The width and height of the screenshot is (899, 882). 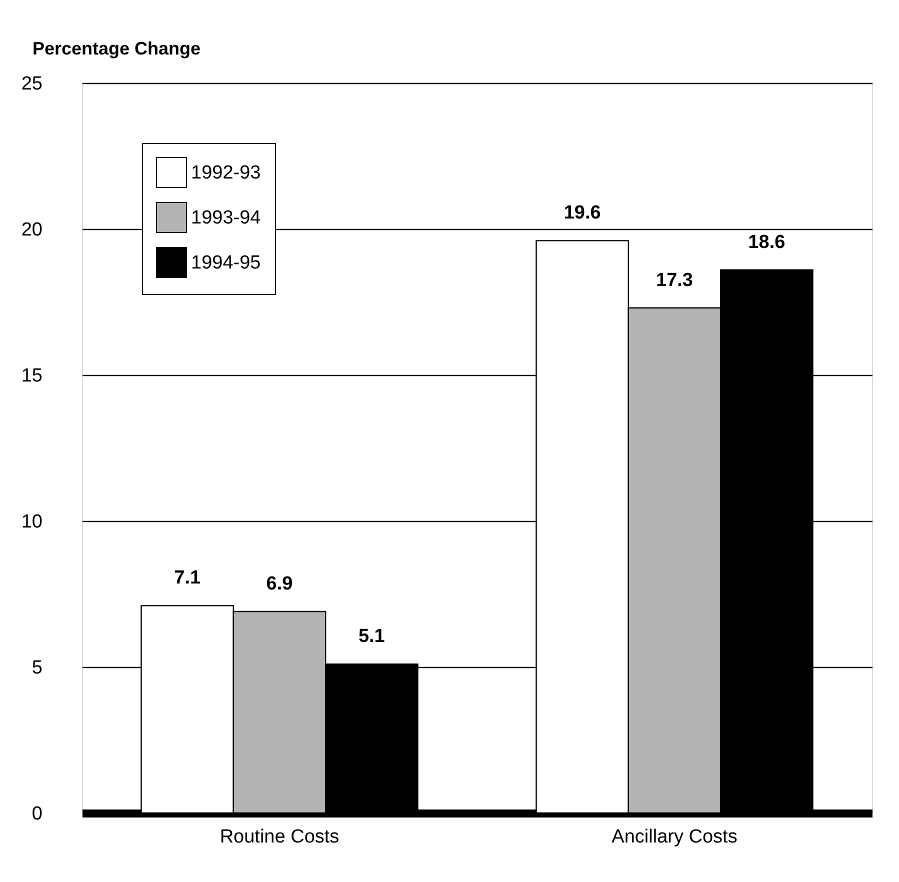 I want to click on x-tick-label: Routine Costs, so click(x=280, y=837).